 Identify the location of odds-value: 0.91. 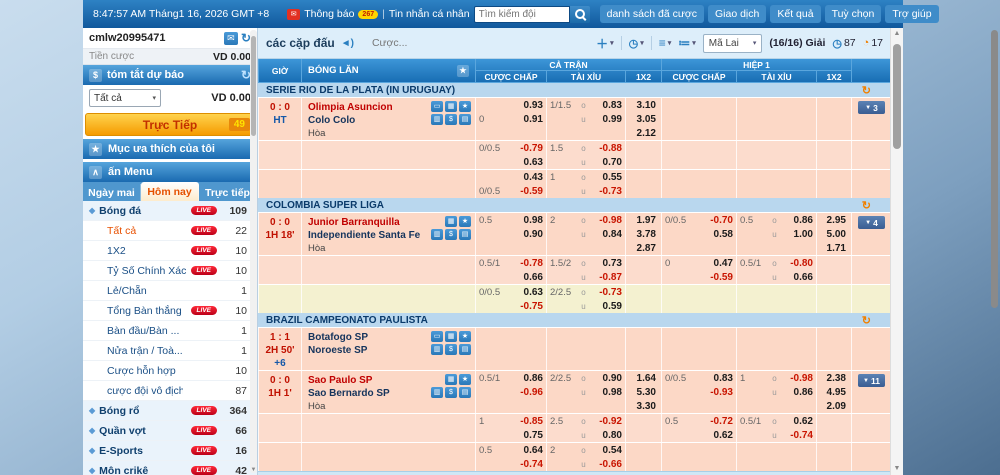
(533, 119).